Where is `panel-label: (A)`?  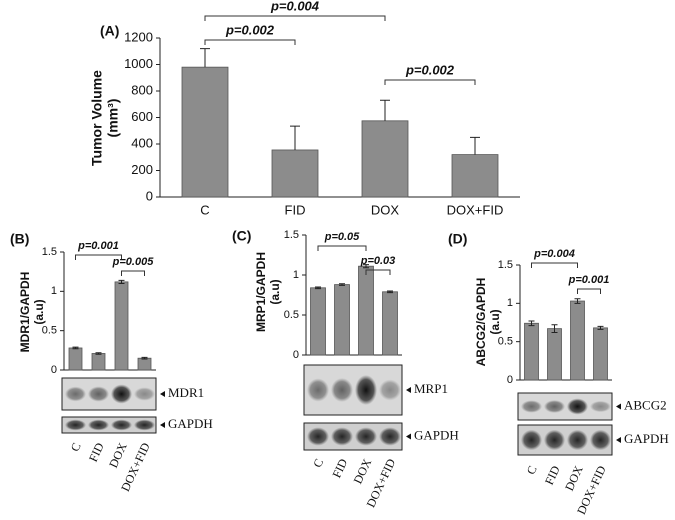 panel-label: (A) is located at coordinates (109, 31).